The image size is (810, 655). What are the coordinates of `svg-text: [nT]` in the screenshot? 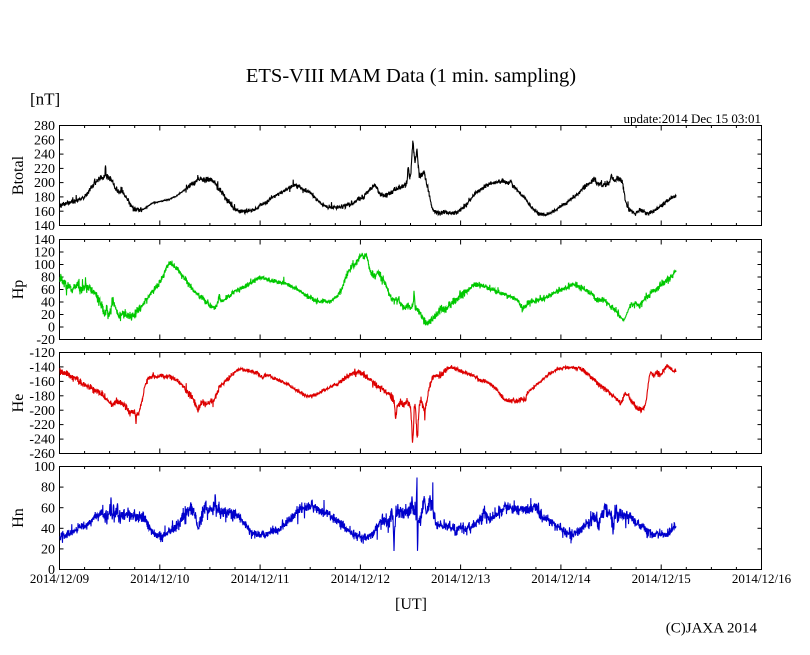 It's located at (45, 99).